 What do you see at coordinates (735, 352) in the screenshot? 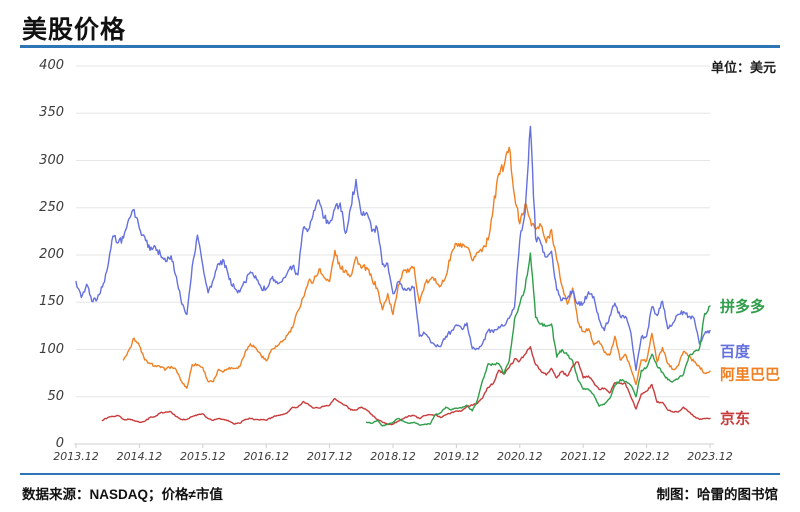
I see `legend-label-baidu: 百度` at bounding box center [735, 352].